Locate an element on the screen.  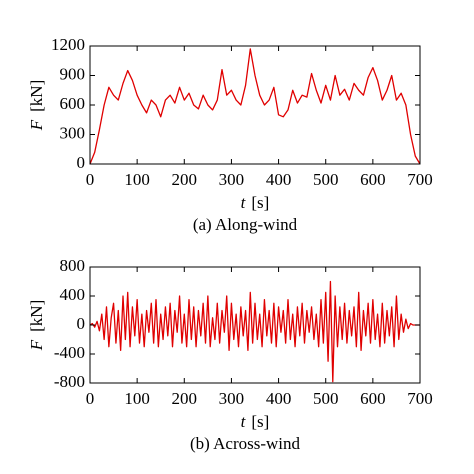
y-tick-label: 900 is located at coordinates (73, 73).